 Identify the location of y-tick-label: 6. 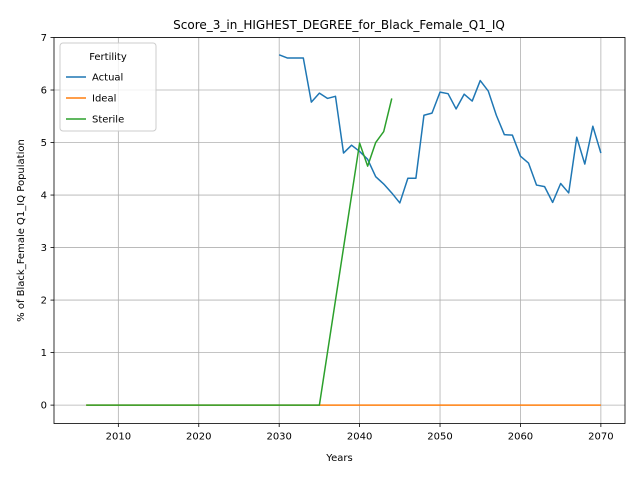
(44, 91).